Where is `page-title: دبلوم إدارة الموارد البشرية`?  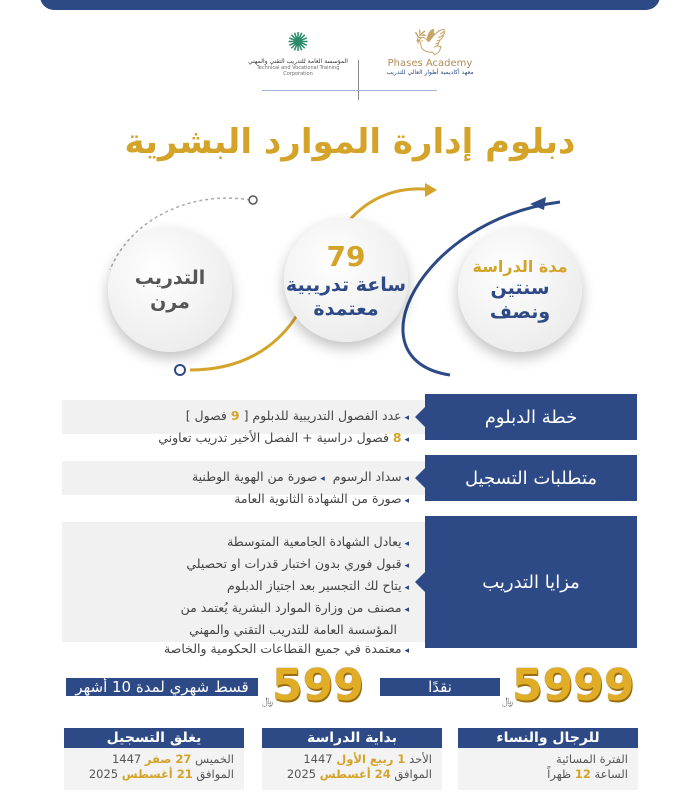
page-title: دبلوم إدارة الموارد البشرية is located at coordinates (350, 142).